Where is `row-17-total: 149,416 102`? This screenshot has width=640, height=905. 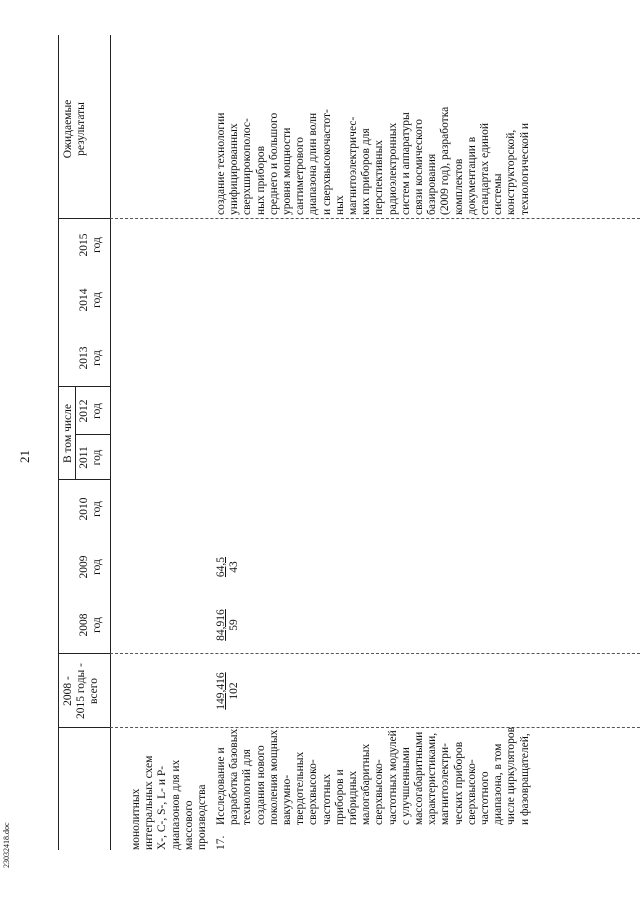 row-17-total: 149,416 102 is located at coordinates (228, 691).